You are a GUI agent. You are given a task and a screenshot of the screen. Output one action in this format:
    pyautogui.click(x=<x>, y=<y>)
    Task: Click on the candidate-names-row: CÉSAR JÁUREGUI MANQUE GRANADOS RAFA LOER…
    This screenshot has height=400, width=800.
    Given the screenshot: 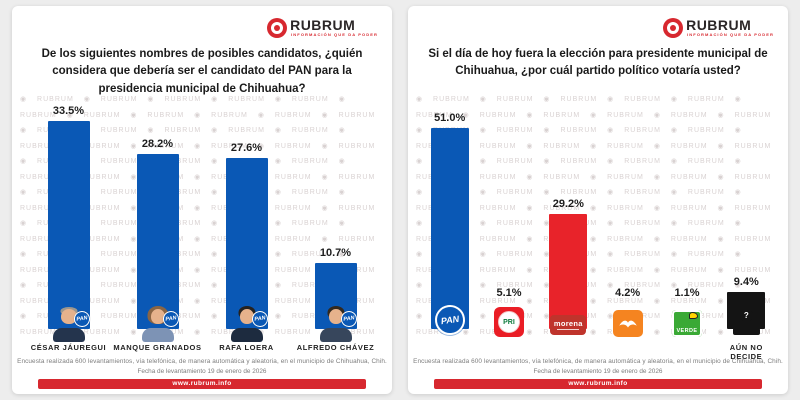 What is the action you would take?
    pyautogui.click(x=202, y=347)
    